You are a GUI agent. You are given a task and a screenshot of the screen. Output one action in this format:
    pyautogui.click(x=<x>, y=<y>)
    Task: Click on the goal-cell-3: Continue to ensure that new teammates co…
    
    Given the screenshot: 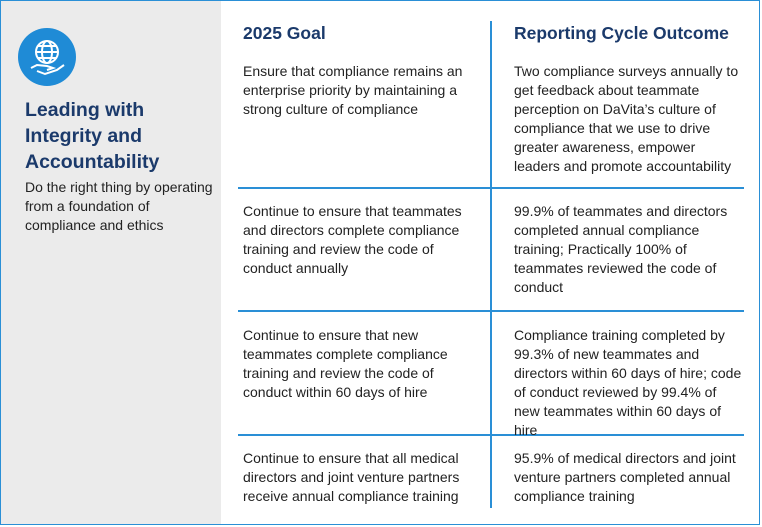 What is the action you would take?
    pyautogui.click(x=345, y=363)
    